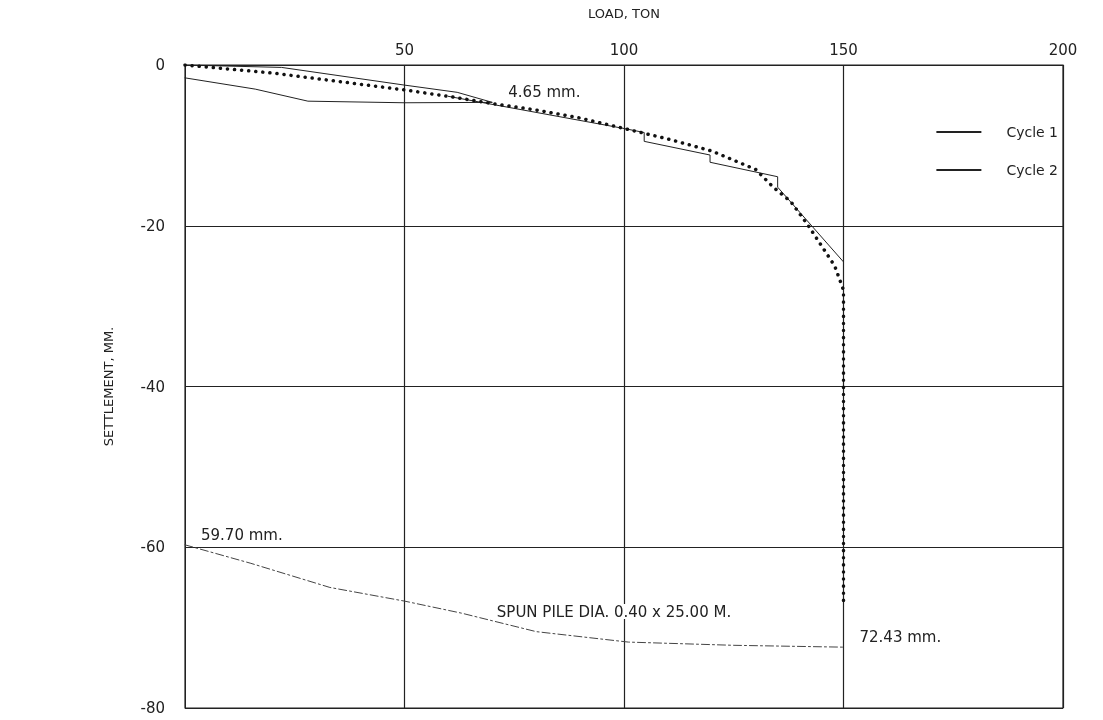 The image size is (1103, 720). Describe the element at coordinates (152, 547) in the screenshot. I see `y-tick-label: -60` at that location.